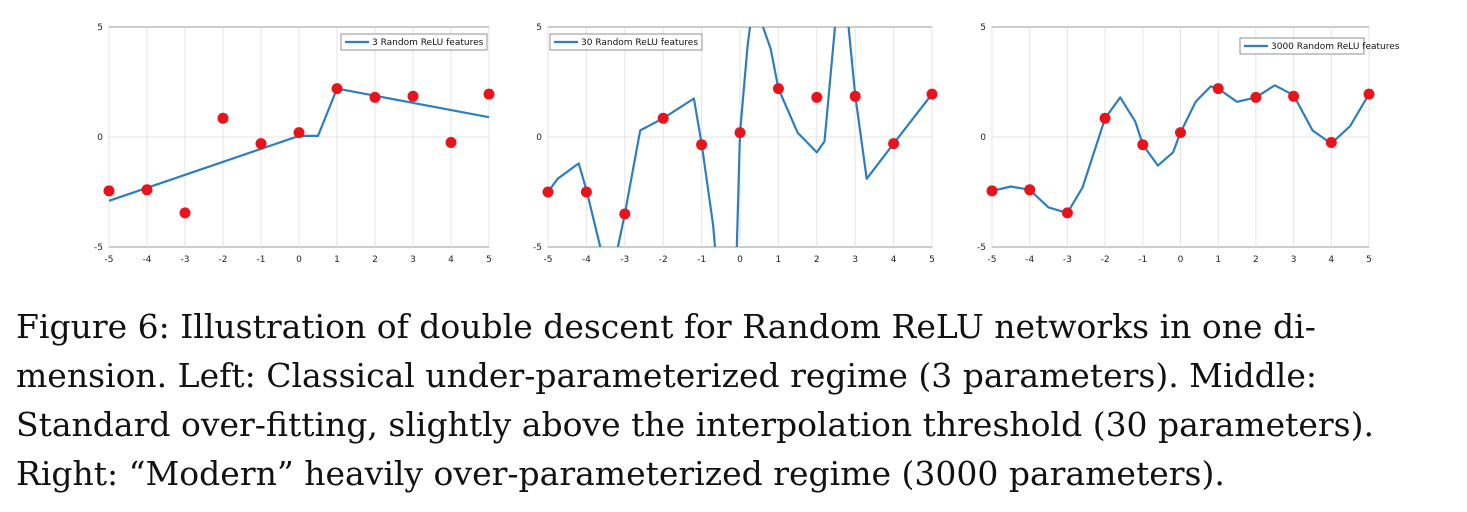 This screenshot has width=1467, height=512. I want to click on legend-label: 30 Random ReLU features, so click(639, 43).